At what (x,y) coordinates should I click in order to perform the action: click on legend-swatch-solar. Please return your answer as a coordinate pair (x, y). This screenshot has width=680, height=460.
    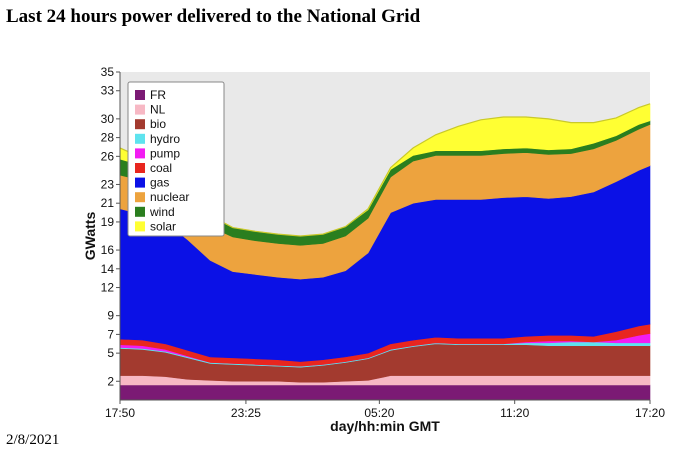
    Looking at the image, I should click on (140, 226).